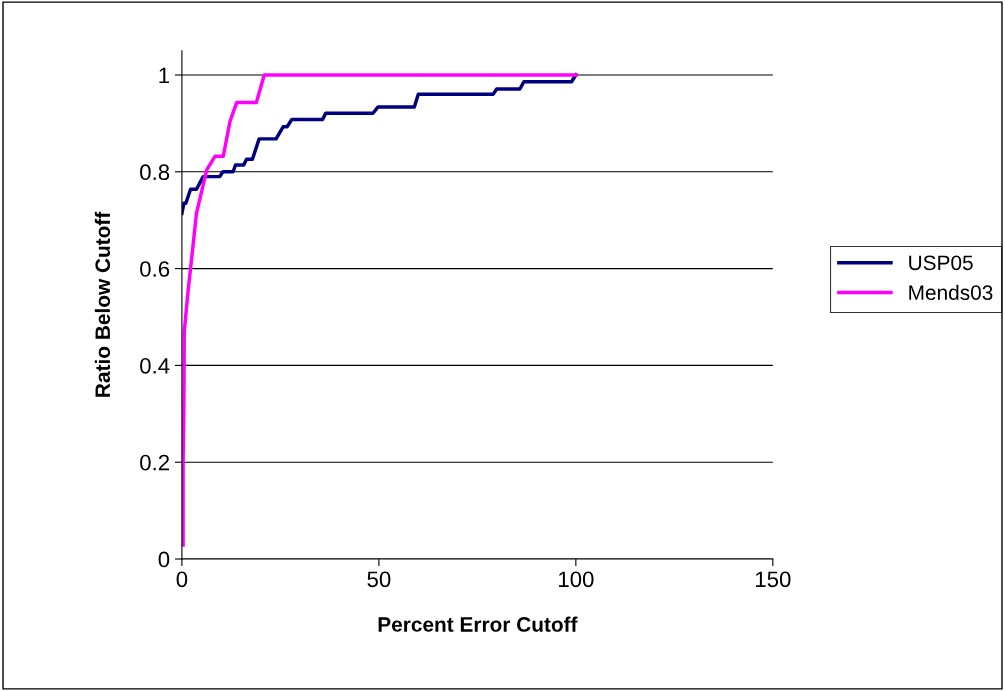 This screenshot has width=1005, height=691. I want to click on y-tick-label: 0.4, so click(155, 365).